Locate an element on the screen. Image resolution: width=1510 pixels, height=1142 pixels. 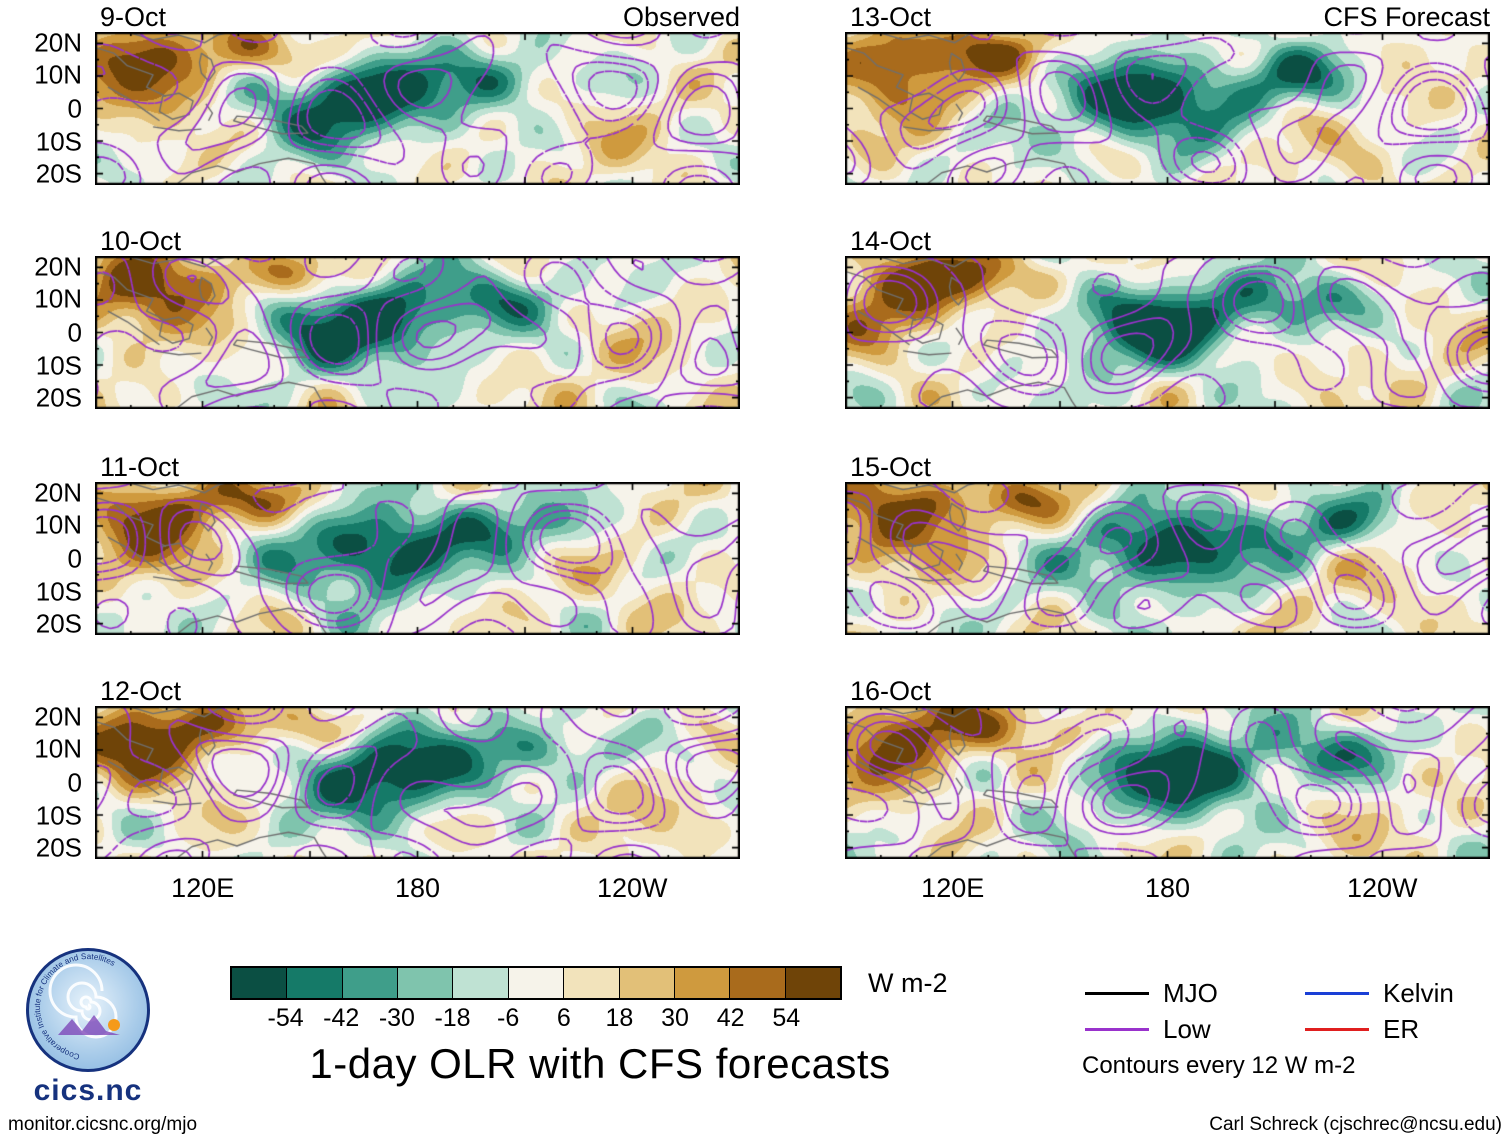
legend-item-low: Low is located at coordinates (1148, 1029).